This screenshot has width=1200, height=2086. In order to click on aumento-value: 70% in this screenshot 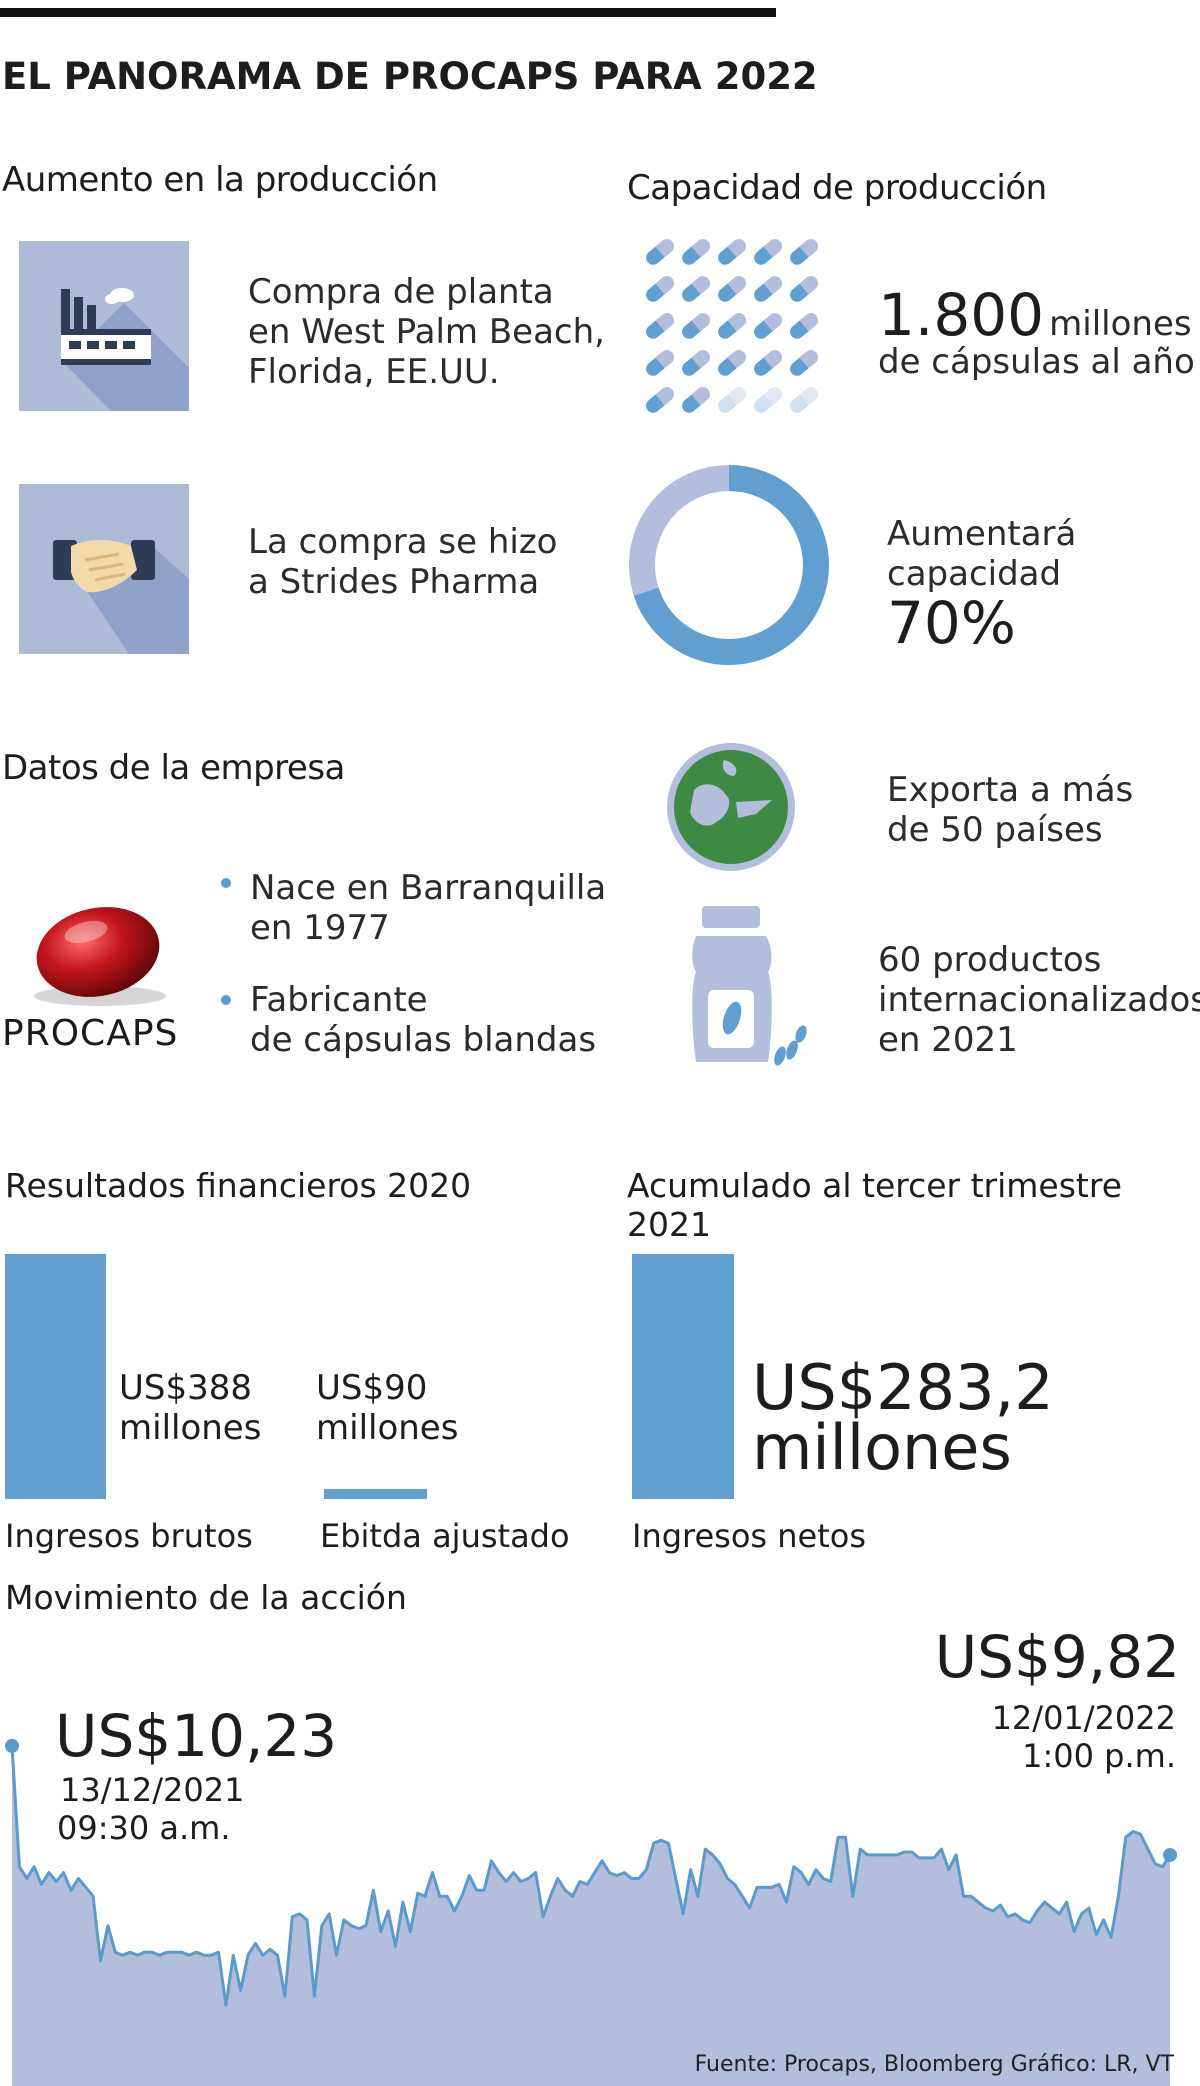, I will do `click(951, 623)`.